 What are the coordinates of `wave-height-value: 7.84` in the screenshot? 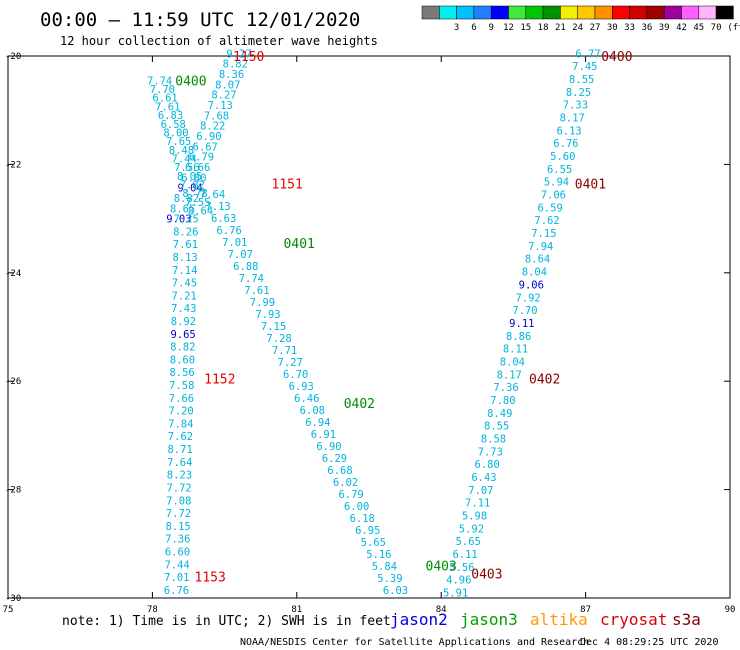 It's located at (180, 424).